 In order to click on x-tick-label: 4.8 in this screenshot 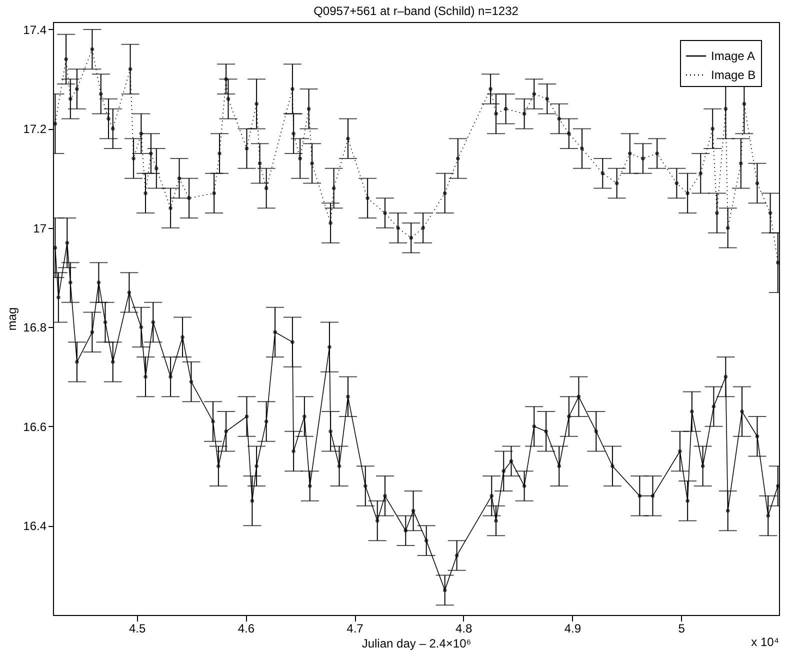, I will do `click(464, 629)`.